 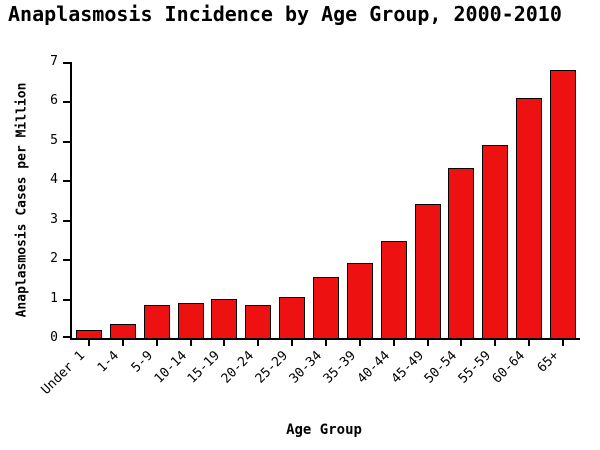 What do you see at coordinates (54, 180) in the screenshot?
I see `y-tick-label: 4` at bounding box center [54, 180].